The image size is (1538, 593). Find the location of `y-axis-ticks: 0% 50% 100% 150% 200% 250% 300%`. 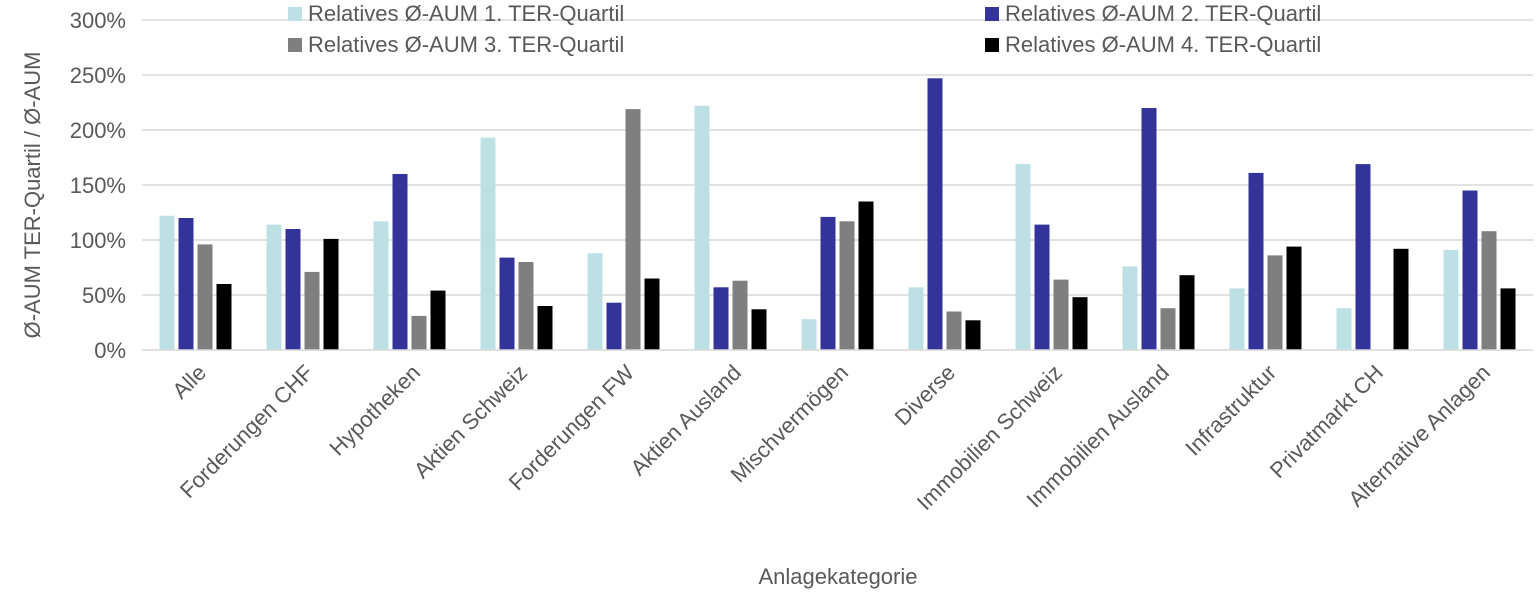

y-axis-ticks: 0% 50% 100% 150% 200% 250% 300% is located at coordinates (98, 185).